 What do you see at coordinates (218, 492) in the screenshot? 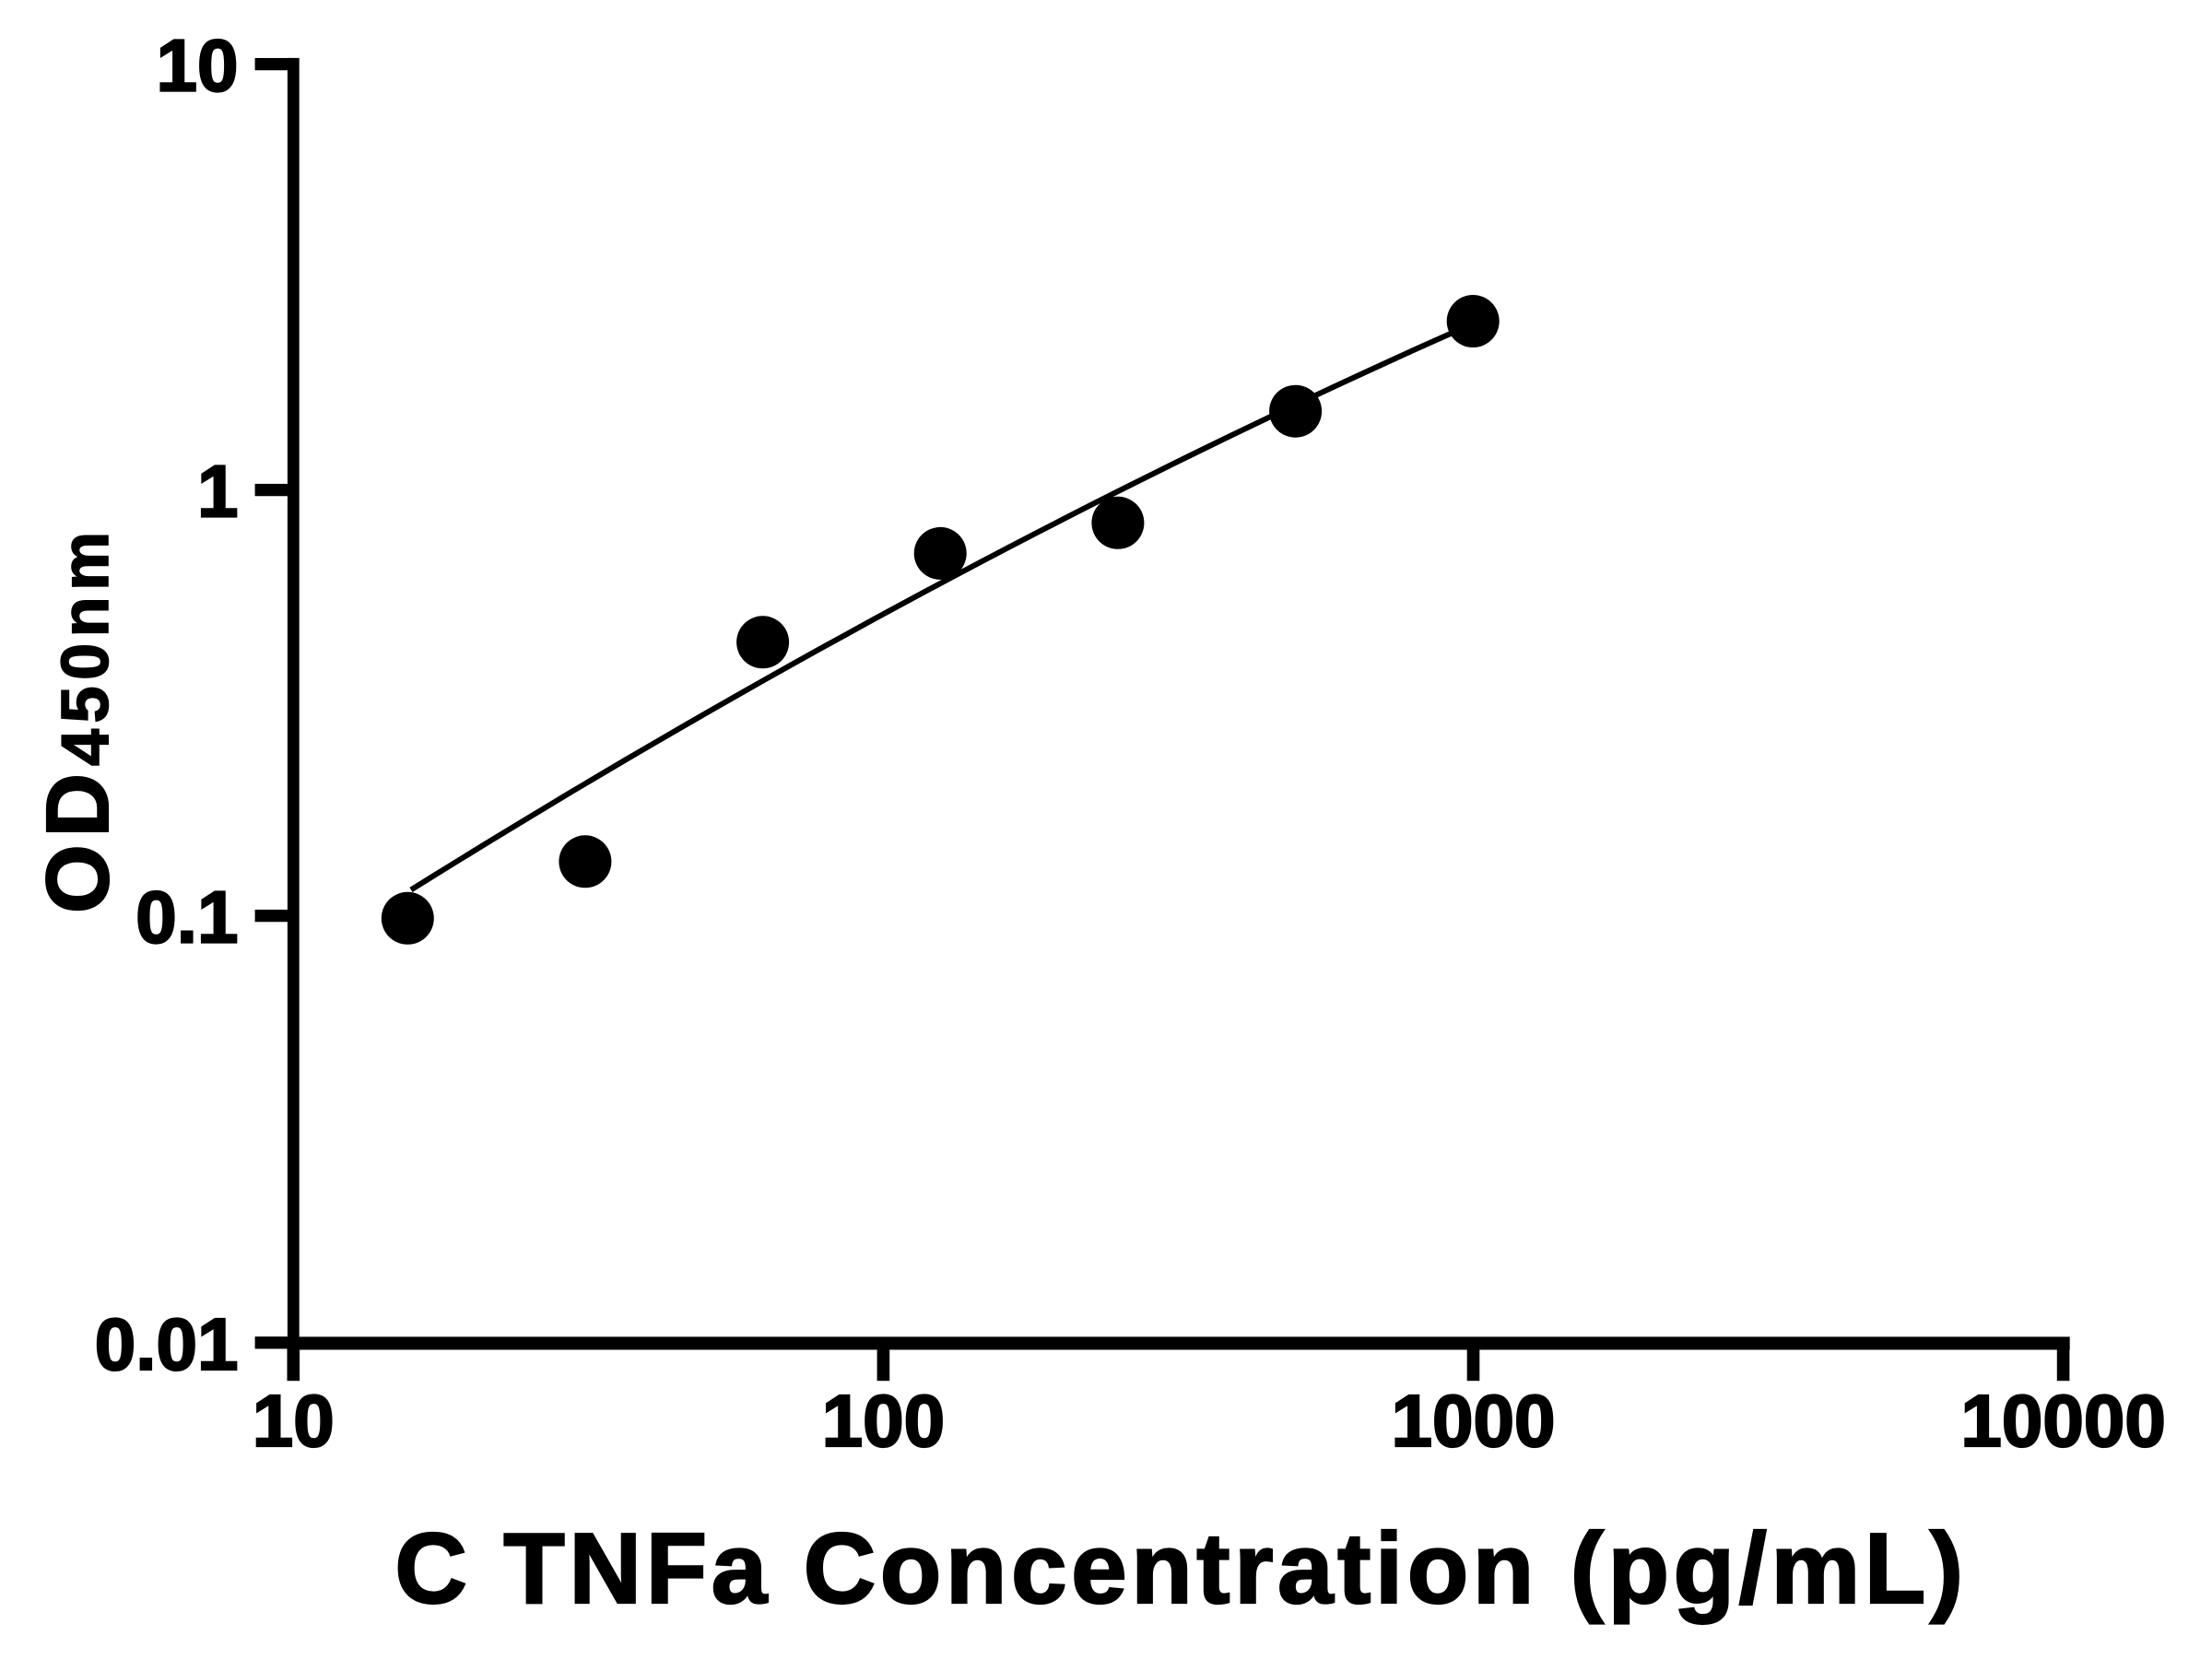
I see `svg-text: 1` at bounding box center [218, 492].